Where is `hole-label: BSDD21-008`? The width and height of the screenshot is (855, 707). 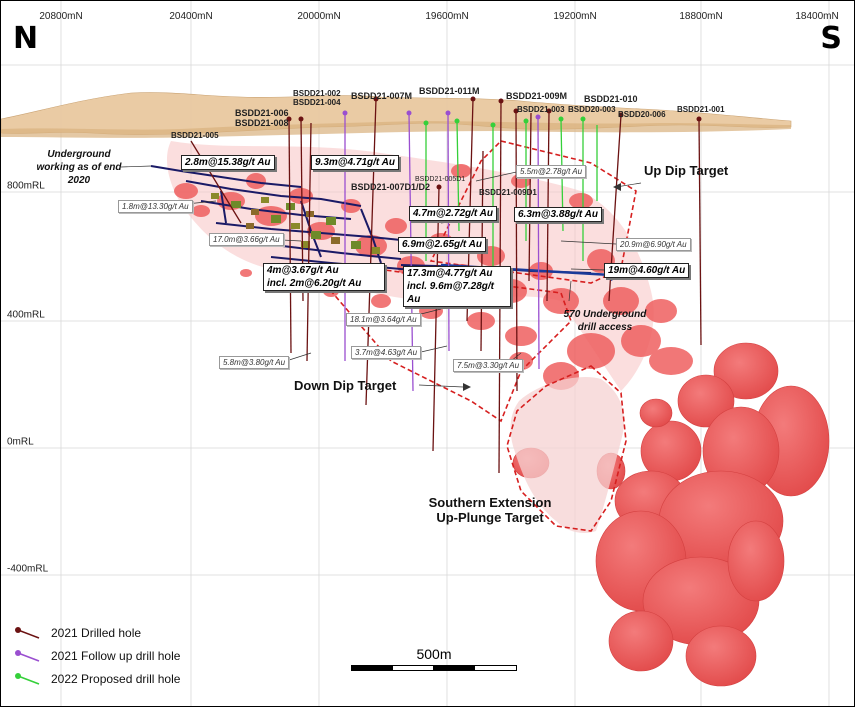
hole-label: BSDD21-008 is located at coordinates (262, 123).